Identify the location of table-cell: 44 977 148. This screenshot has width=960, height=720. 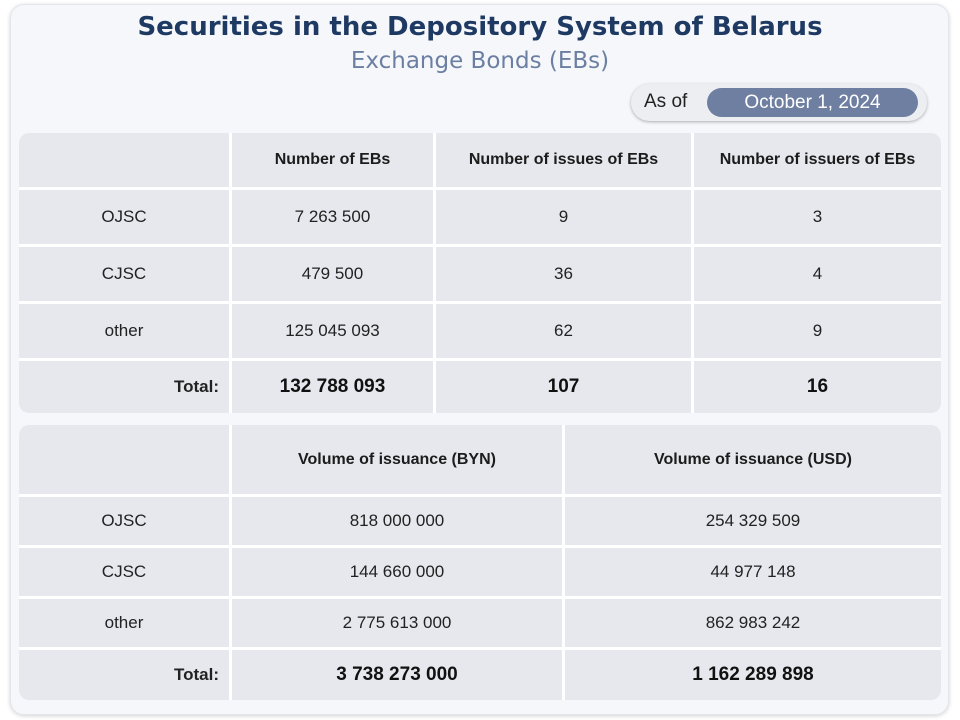
(753, 572).